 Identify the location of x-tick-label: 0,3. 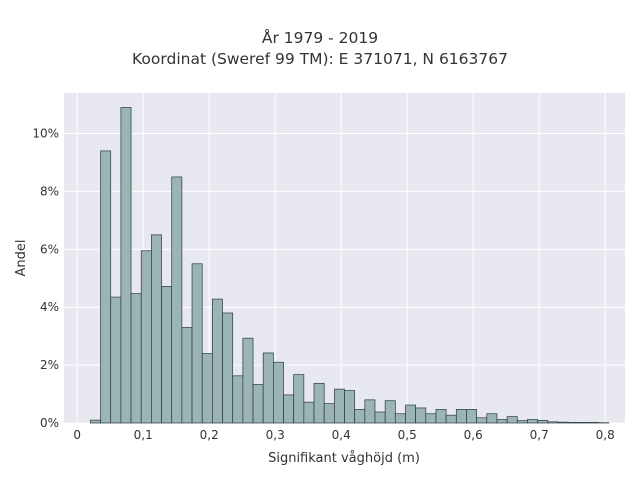
(275, 435).